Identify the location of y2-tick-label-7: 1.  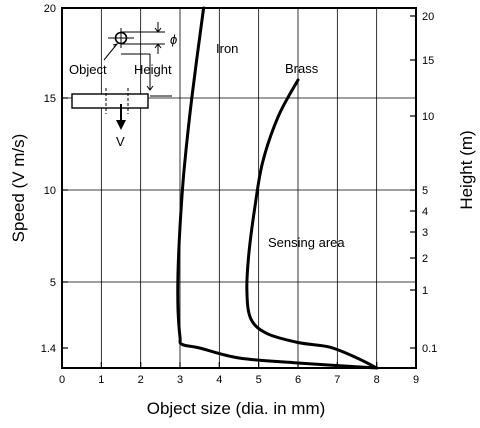
(425, 291).